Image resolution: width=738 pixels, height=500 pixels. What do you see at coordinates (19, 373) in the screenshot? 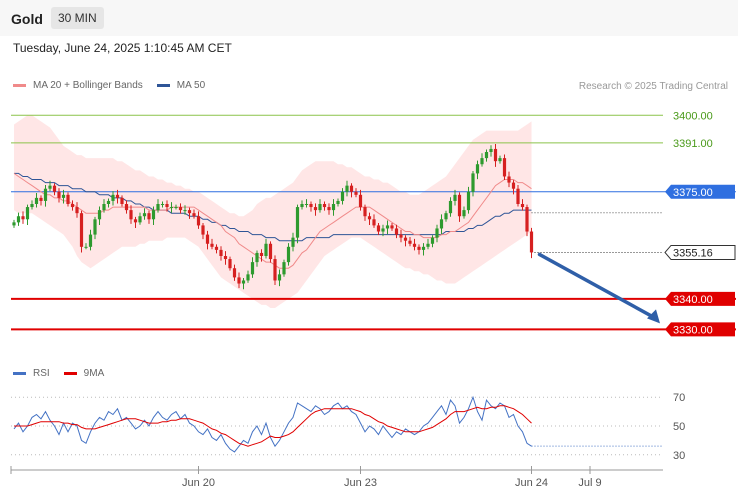
I see `rsi-swatch` at bounding box center [19, 373].